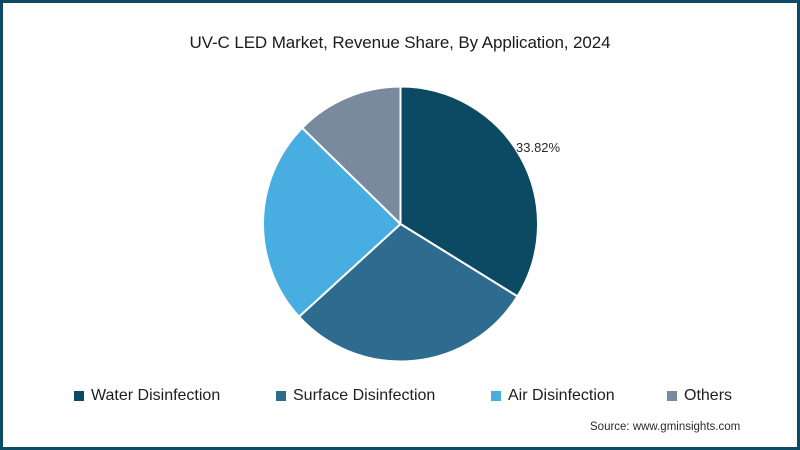 This screenshot has height=450, width=800. I want to click on legend-label: Water Disinfection, so click(156, 395).